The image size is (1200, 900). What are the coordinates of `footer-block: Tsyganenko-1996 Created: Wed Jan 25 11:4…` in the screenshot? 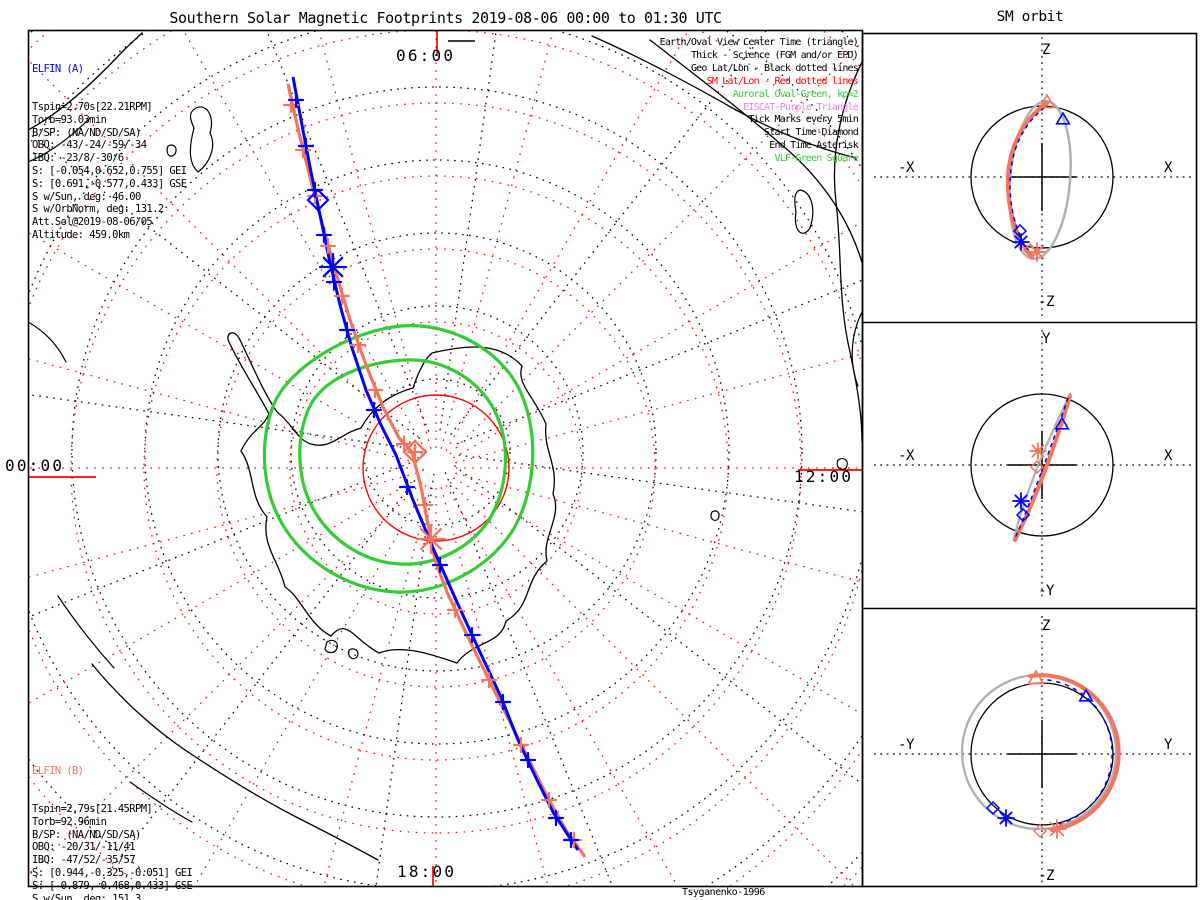 It's located at (773, 879).